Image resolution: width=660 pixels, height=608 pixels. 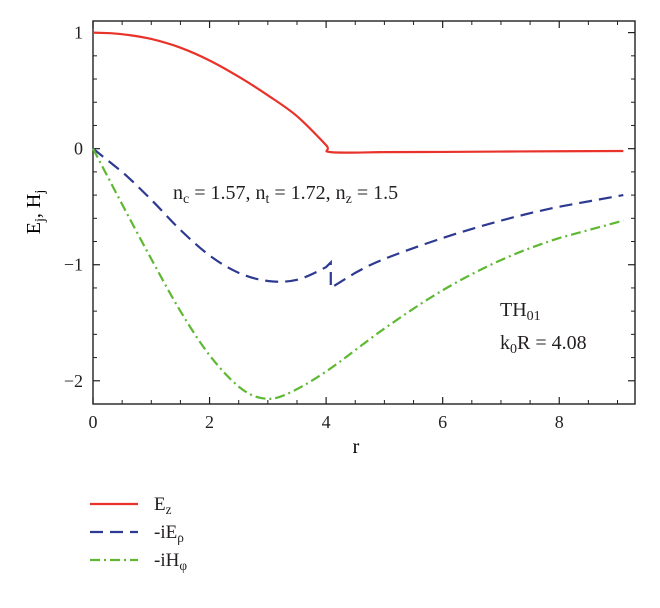 What do you see at coordinates (114, 532) in the screenshot?
I see `legend-swatch-erho` at bounding box center [114, 532].